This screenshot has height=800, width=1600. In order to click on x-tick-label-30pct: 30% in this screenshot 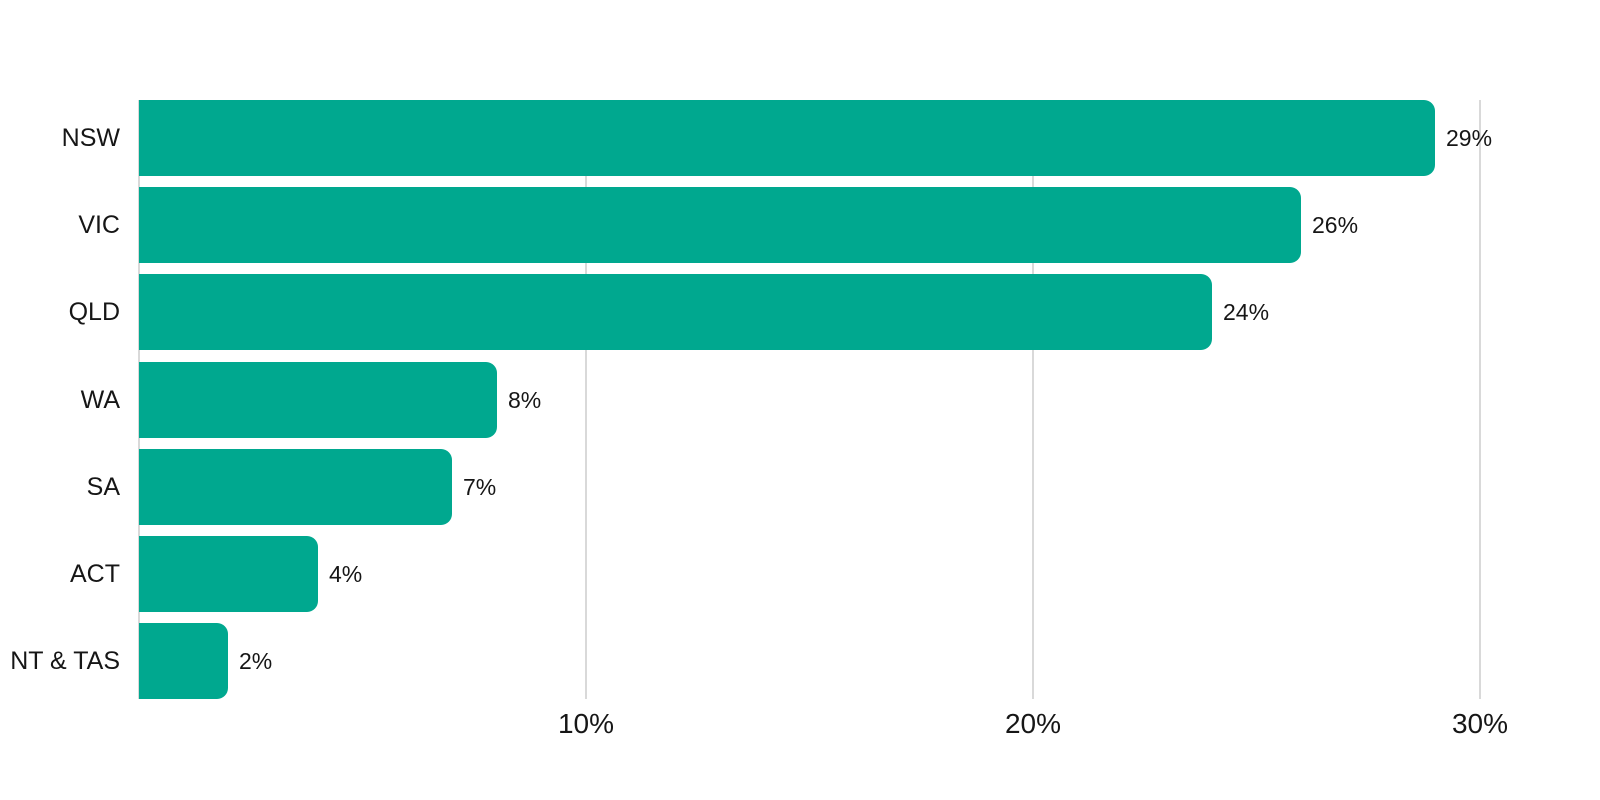, I will do `click(1480, 723)`.